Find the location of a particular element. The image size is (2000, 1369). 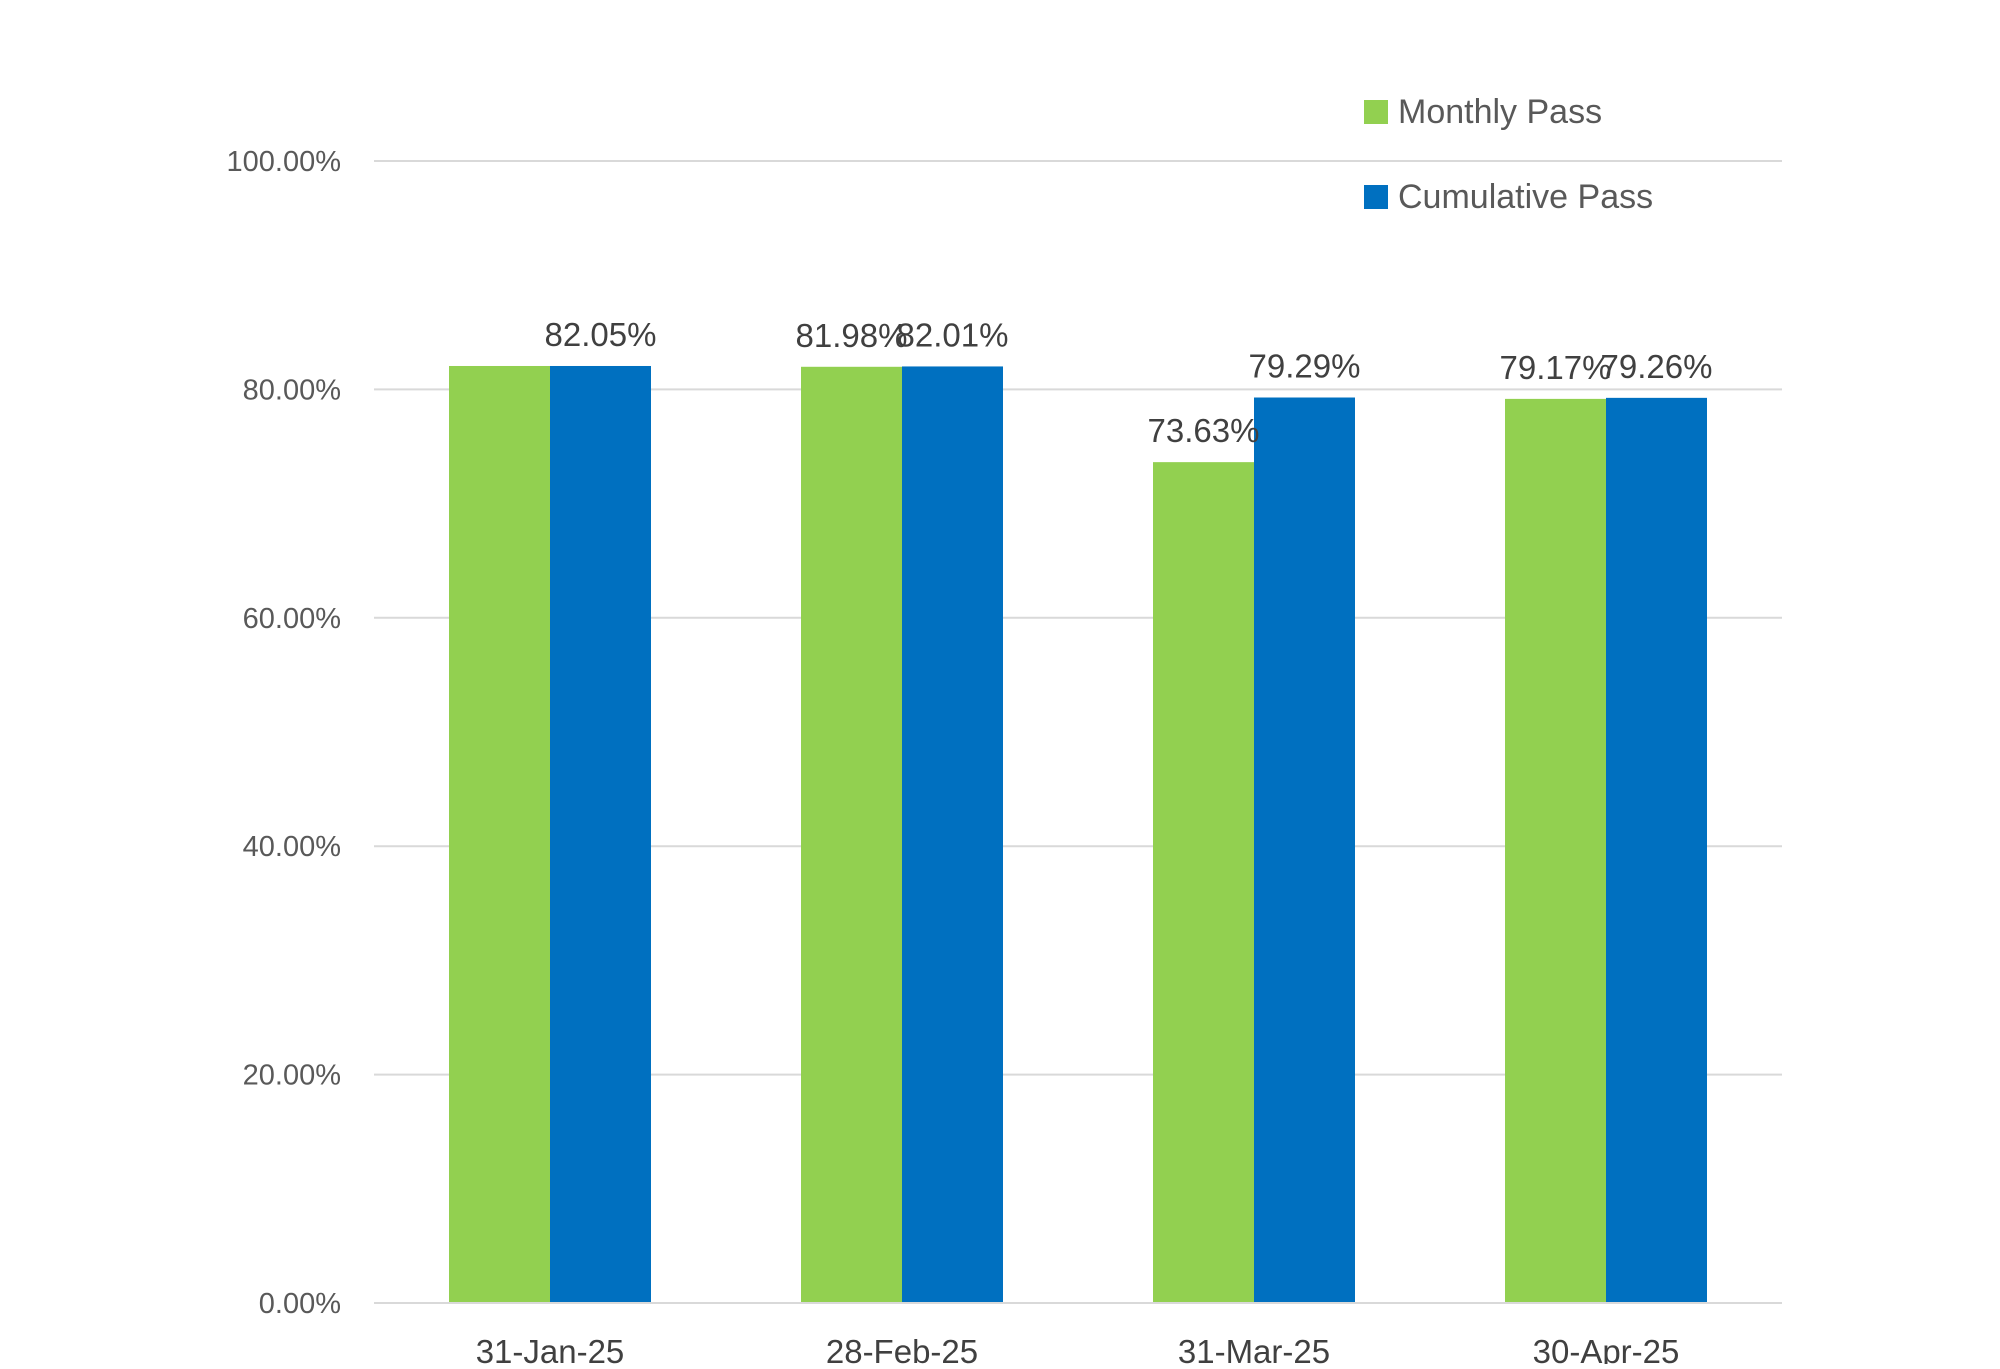

data-label: 79.29% is located at coordinates (1305, 366).